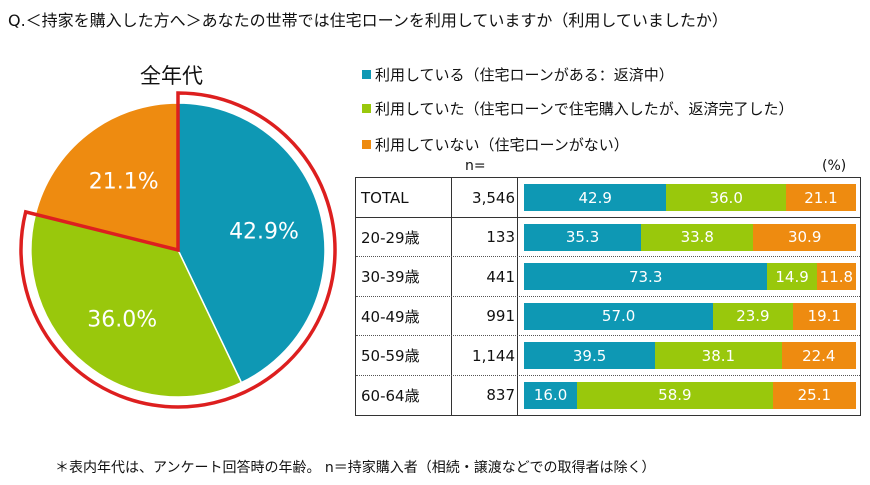 The height and width of the screenshot is (485, 870). I want to click on pie-data-label: 42.9%, so click(264, 231).